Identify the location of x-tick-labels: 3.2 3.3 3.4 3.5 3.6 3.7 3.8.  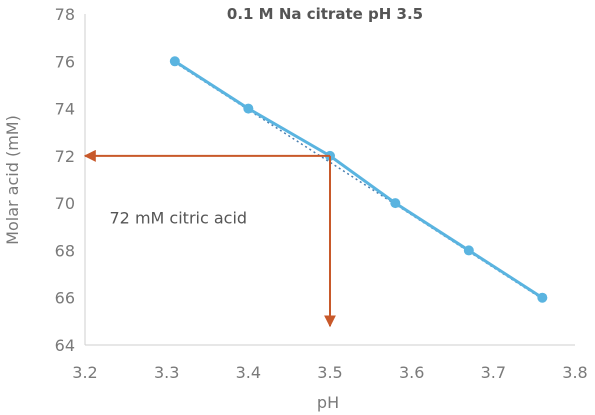
(329, 372).